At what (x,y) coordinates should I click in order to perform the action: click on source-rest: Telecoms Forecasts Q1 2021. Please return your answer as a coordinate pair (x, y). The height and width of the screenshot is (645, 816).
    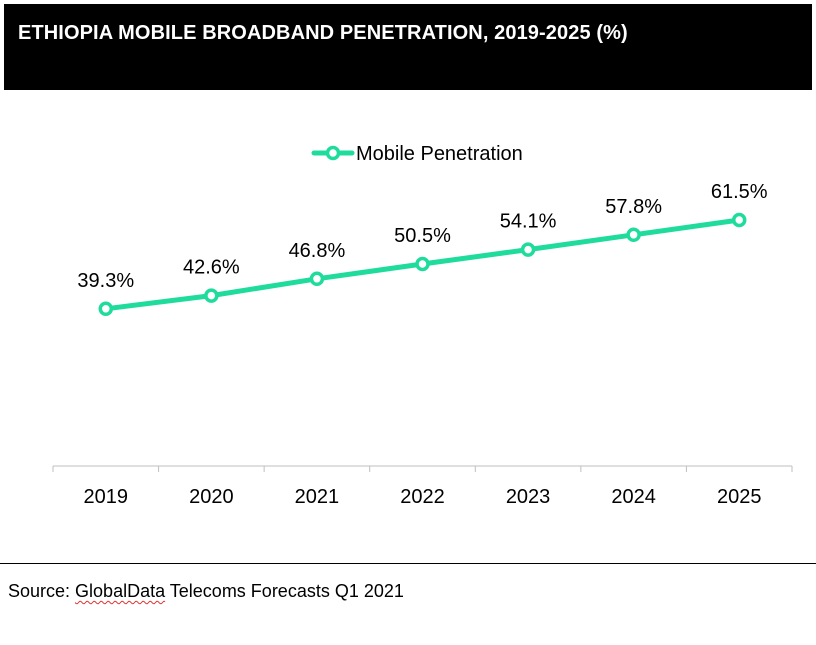
    Looking at the image, I should click on (284, 591).